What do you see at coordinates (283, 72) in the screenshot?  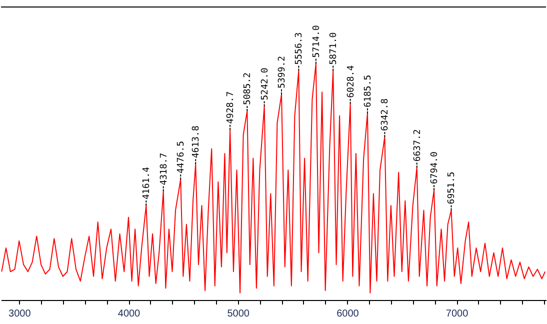 I see `annotation: 5399.2` at bounding box center [283, 72].